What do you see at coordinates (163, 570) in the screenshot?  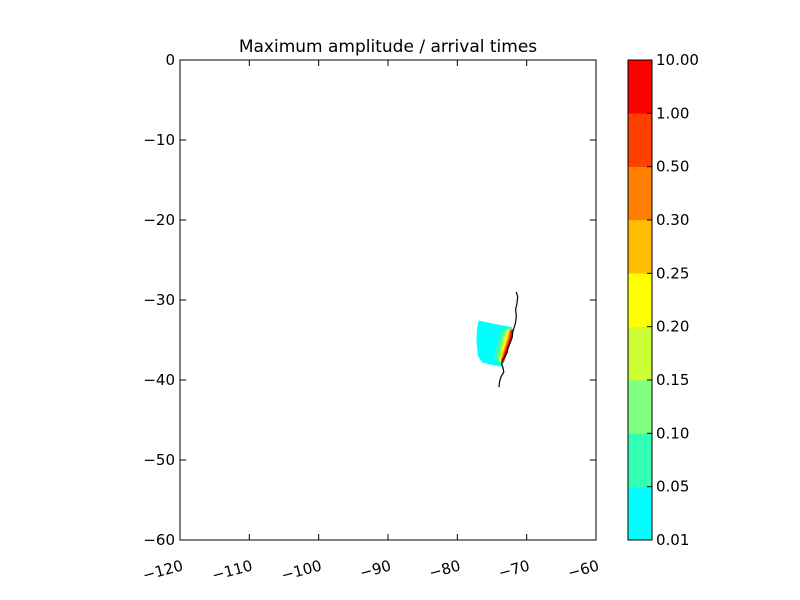 I see `x-tick-label: −120` at bounding box center [163, 570].